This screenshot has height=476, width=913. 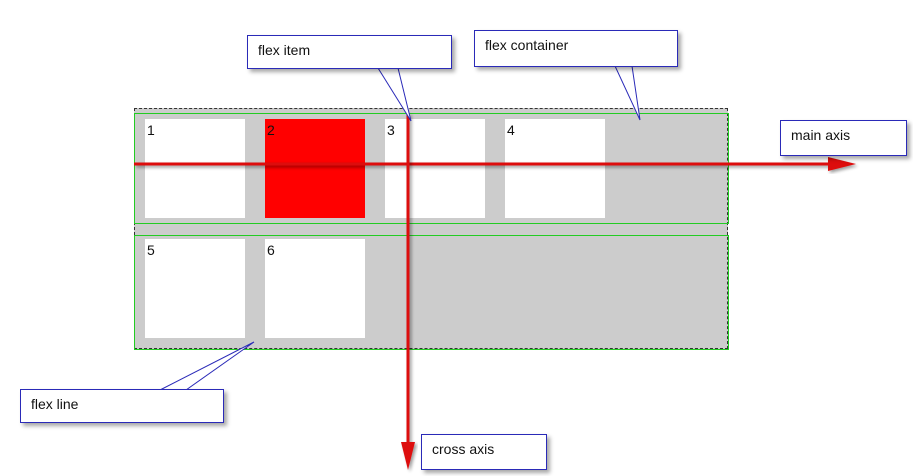 I want to click on flex-item-2-label: 2, so click(x=271, y=130).